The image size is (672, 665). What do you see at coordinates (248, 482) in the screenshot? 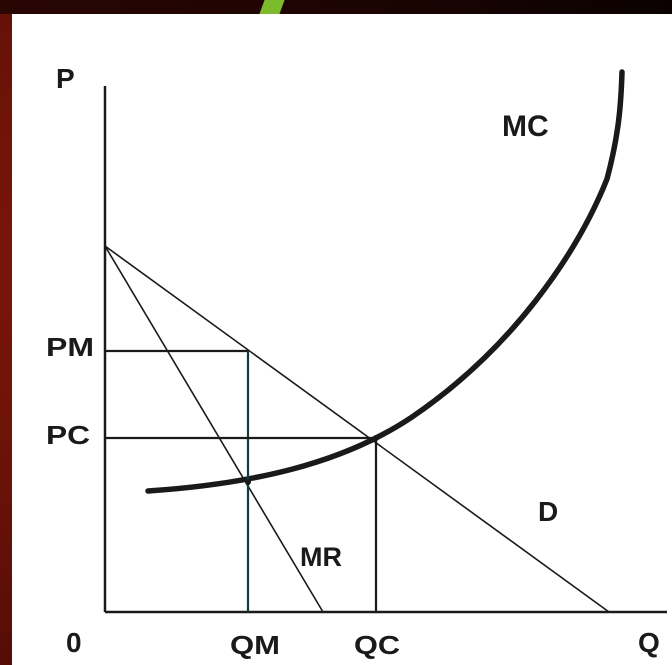
I see `mr-mc-intersection-point` at bounding box center [248, 482].